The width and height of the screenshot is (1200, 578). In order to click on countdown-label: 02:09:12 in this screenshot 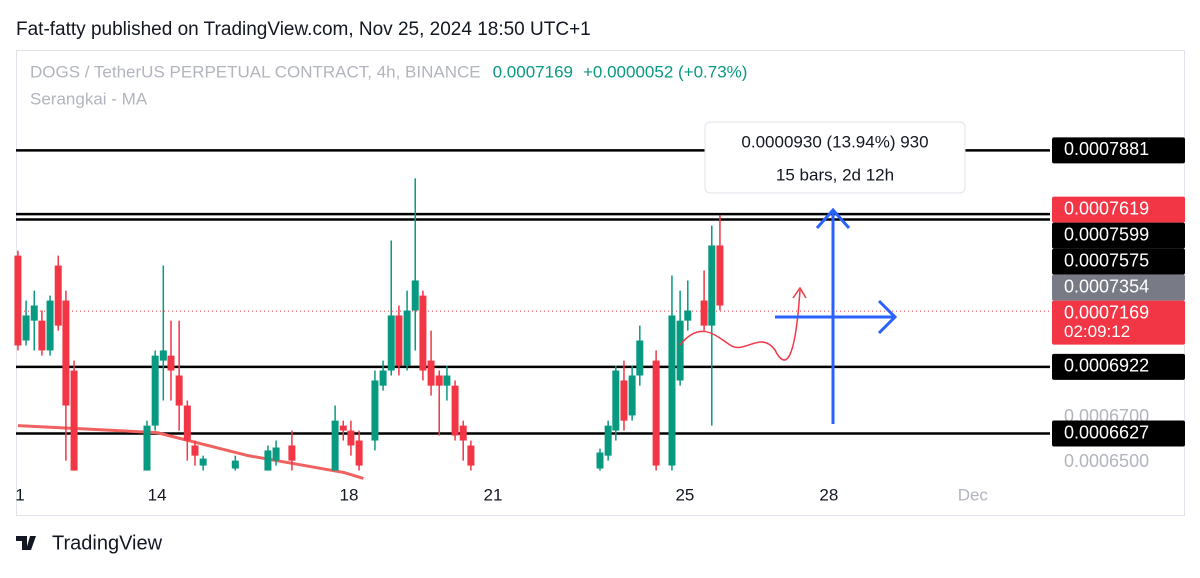, I will do `click(1097, 331)`.